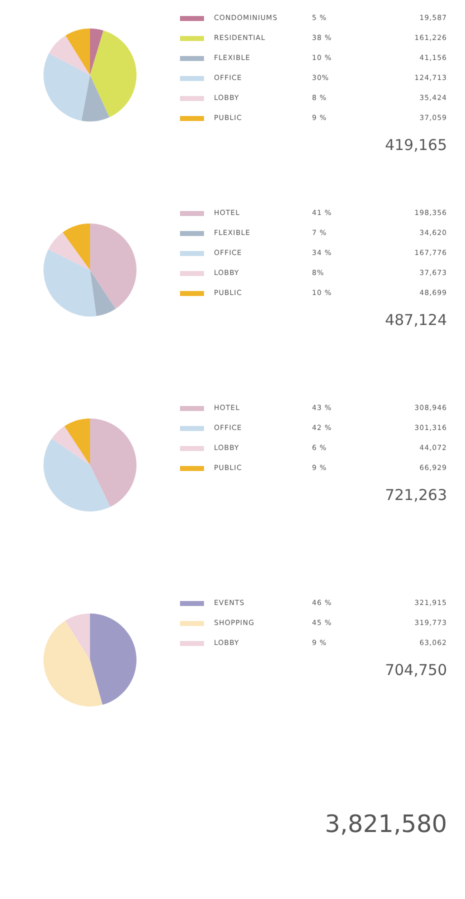  Describe the element at coordinates (415, 320) in the screenshot. I see `text: 487,124` at that location.